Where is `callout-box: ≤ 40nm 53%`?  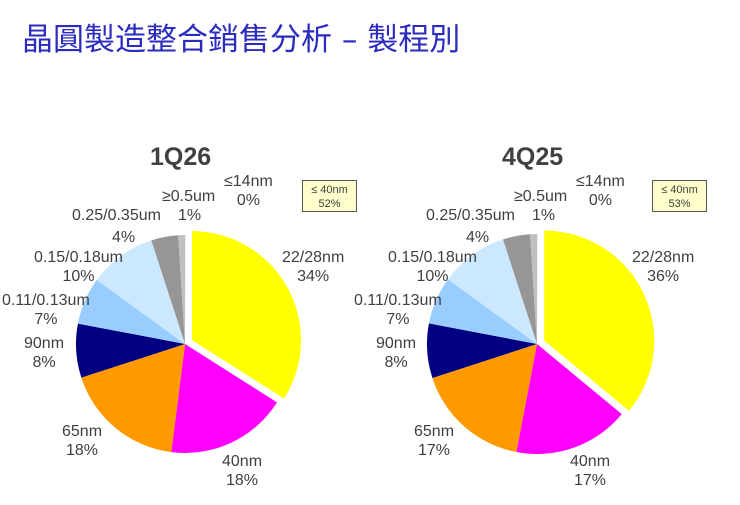 callout-box: ≤ 40nm 53% is located at coordinates (679, 196).